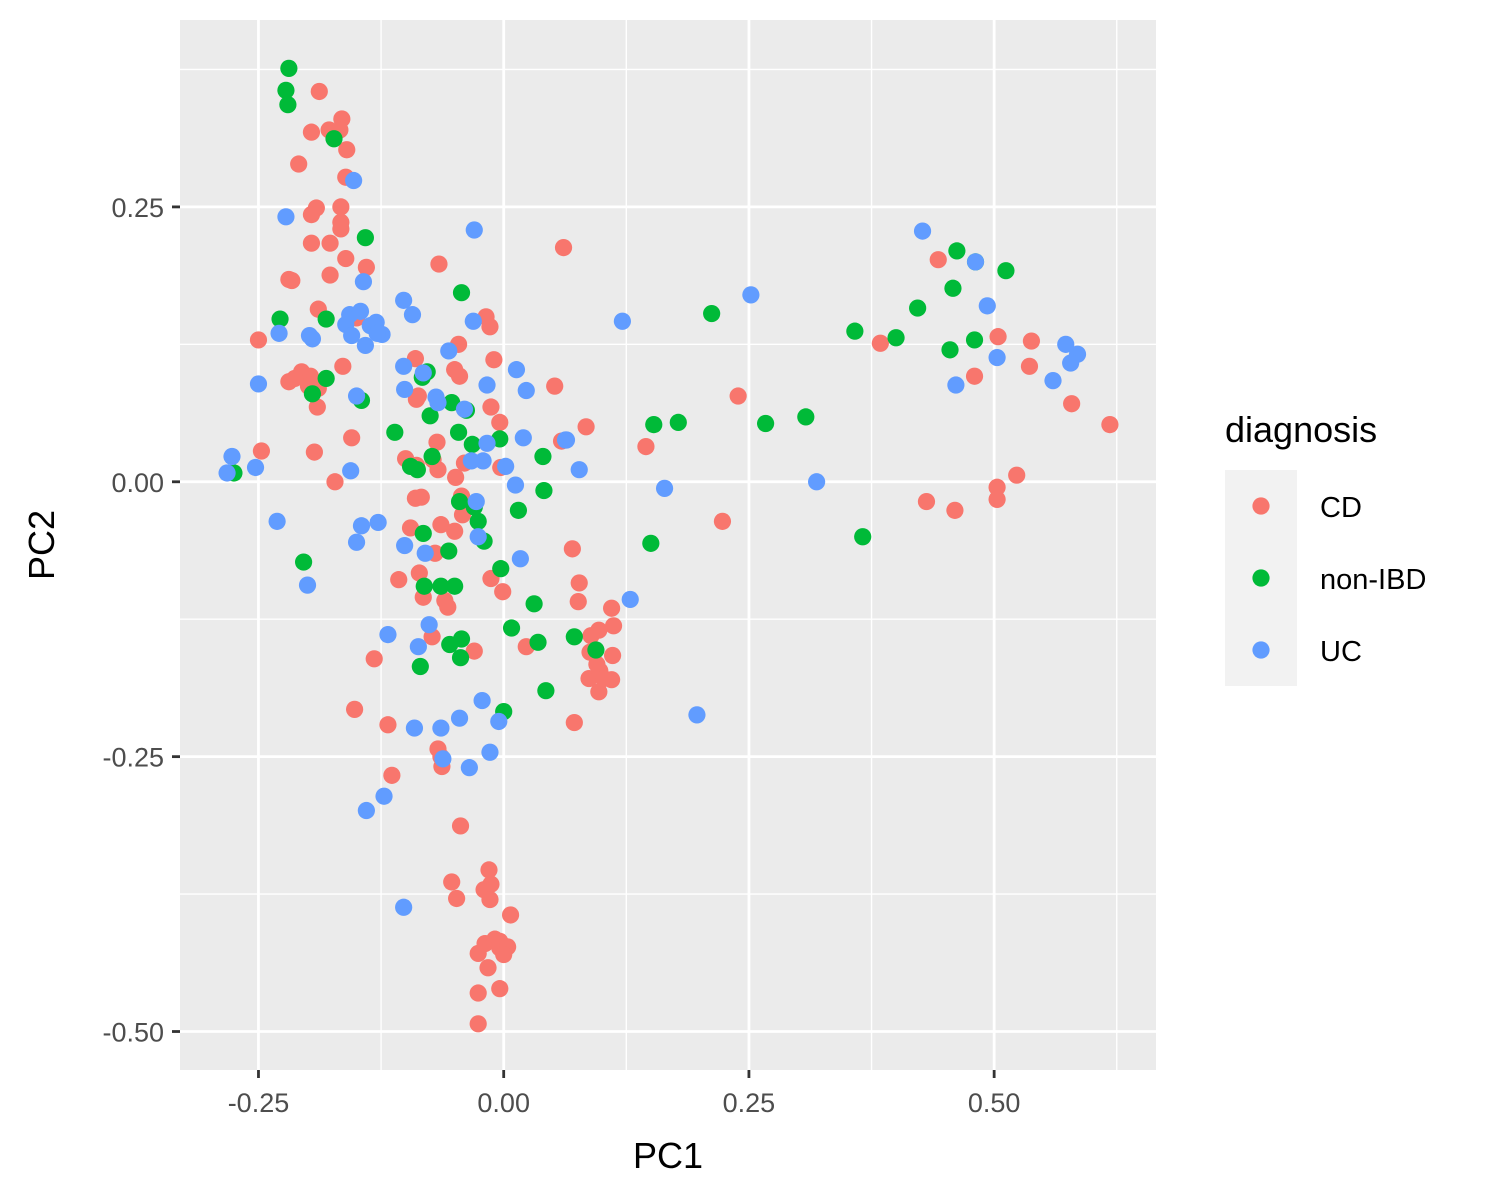 This screenshot has height=1200, width=1500. I want to click on y-axis: -0.50 -0.25 0.00 0.25, so click(141, 620).